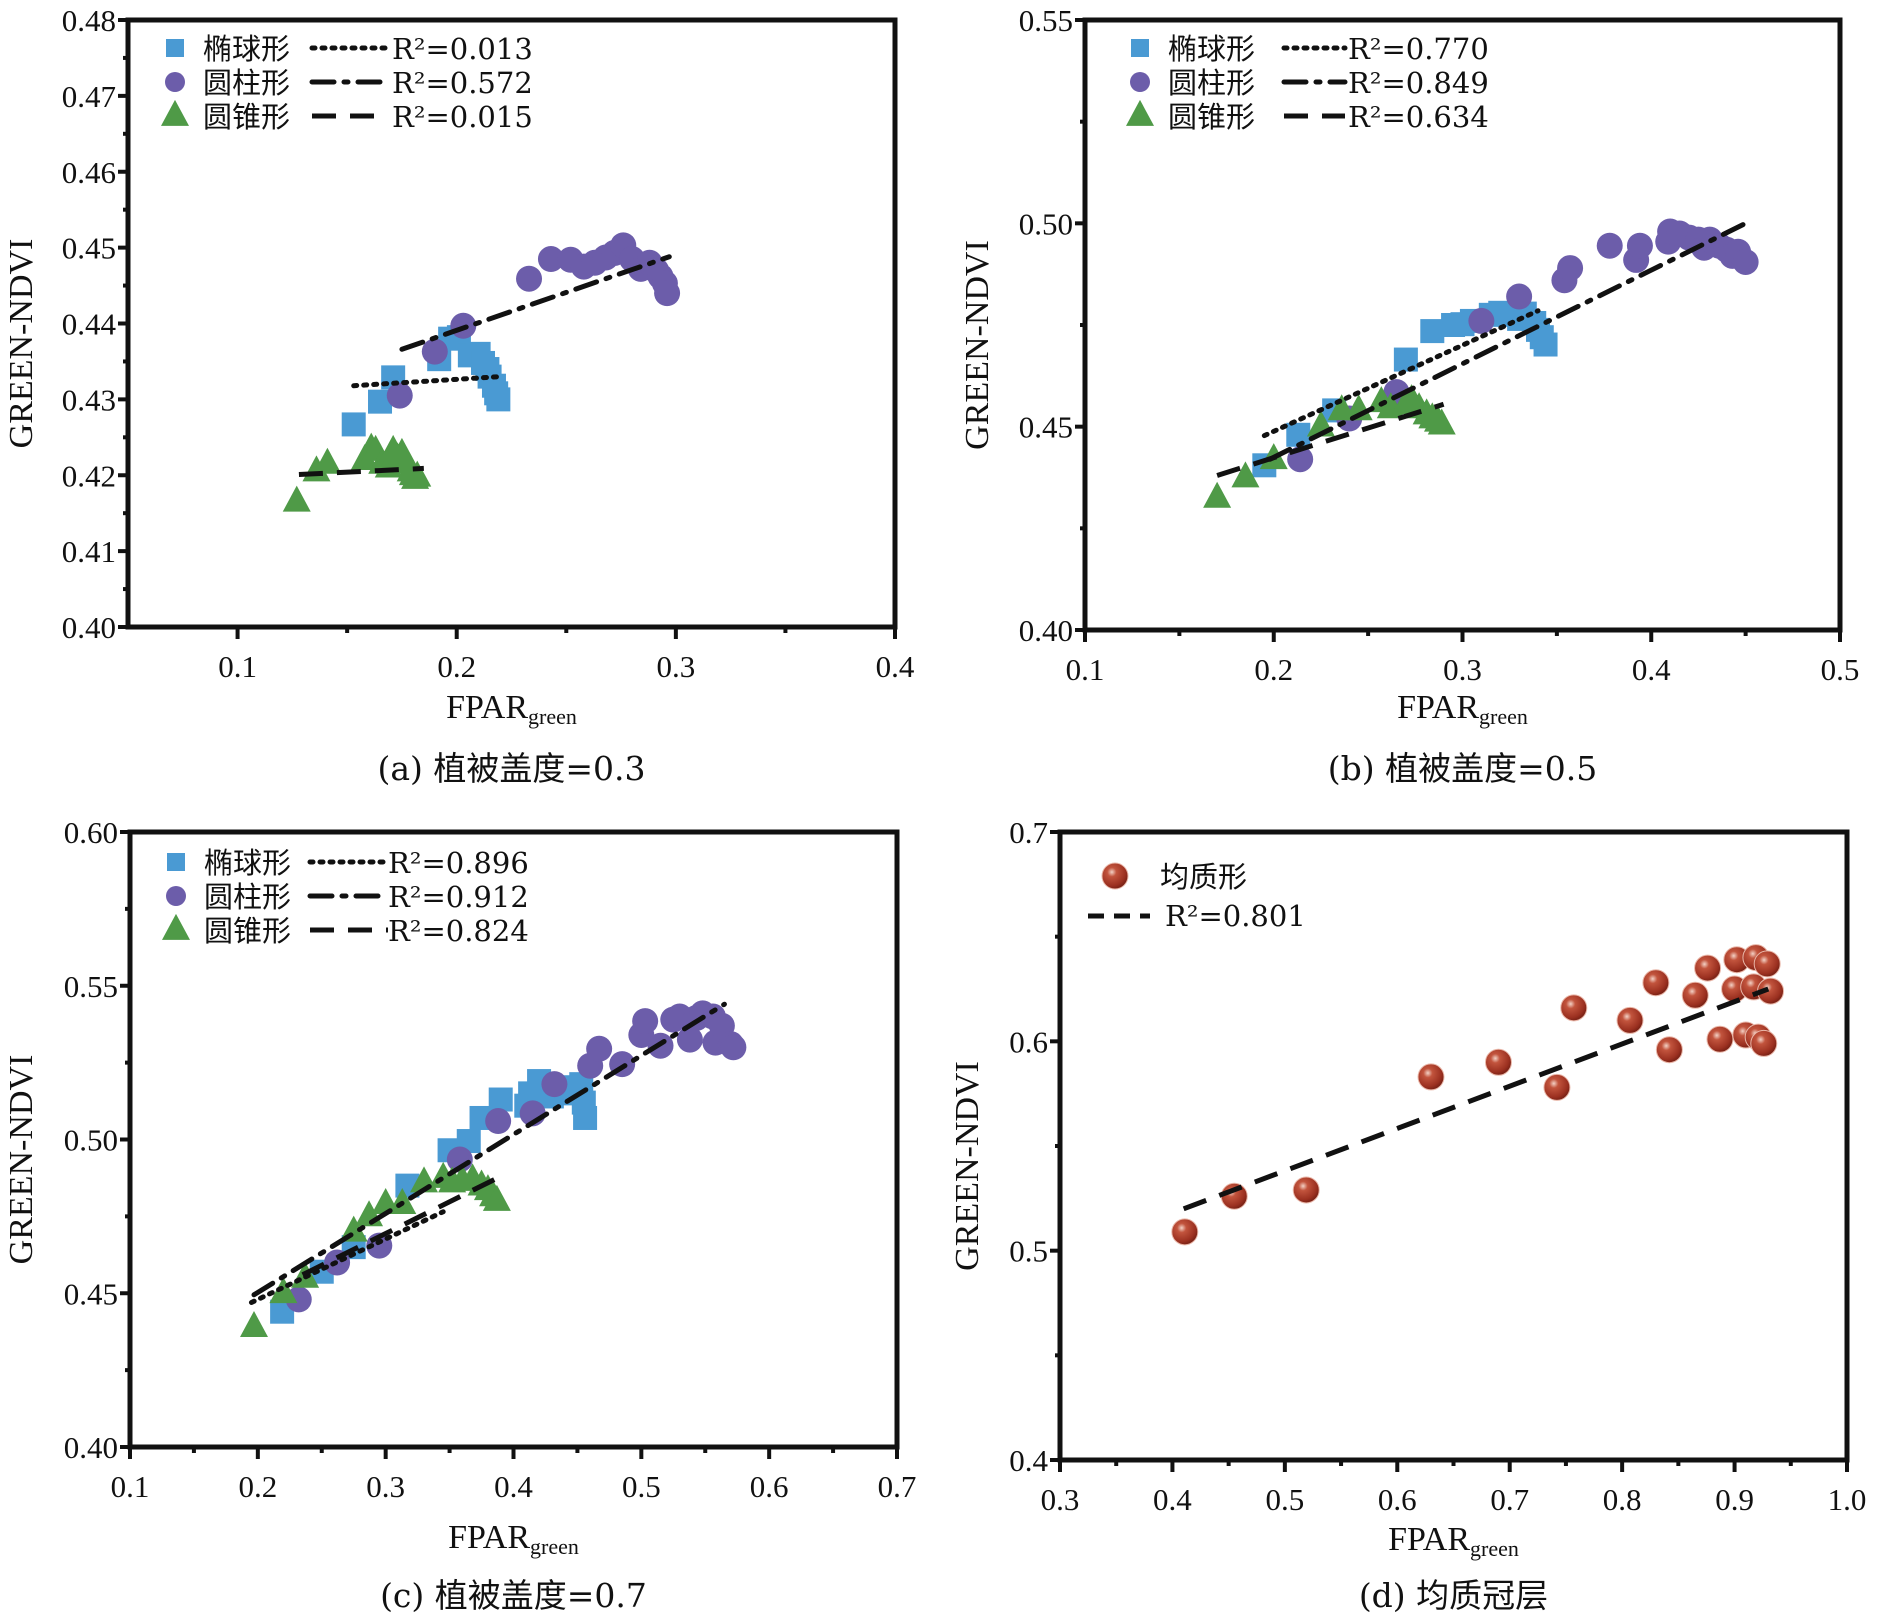  Describe the element at coordinates (462, 117) in the screenshot. I see `legend-r2: R²=0.015` at that location.